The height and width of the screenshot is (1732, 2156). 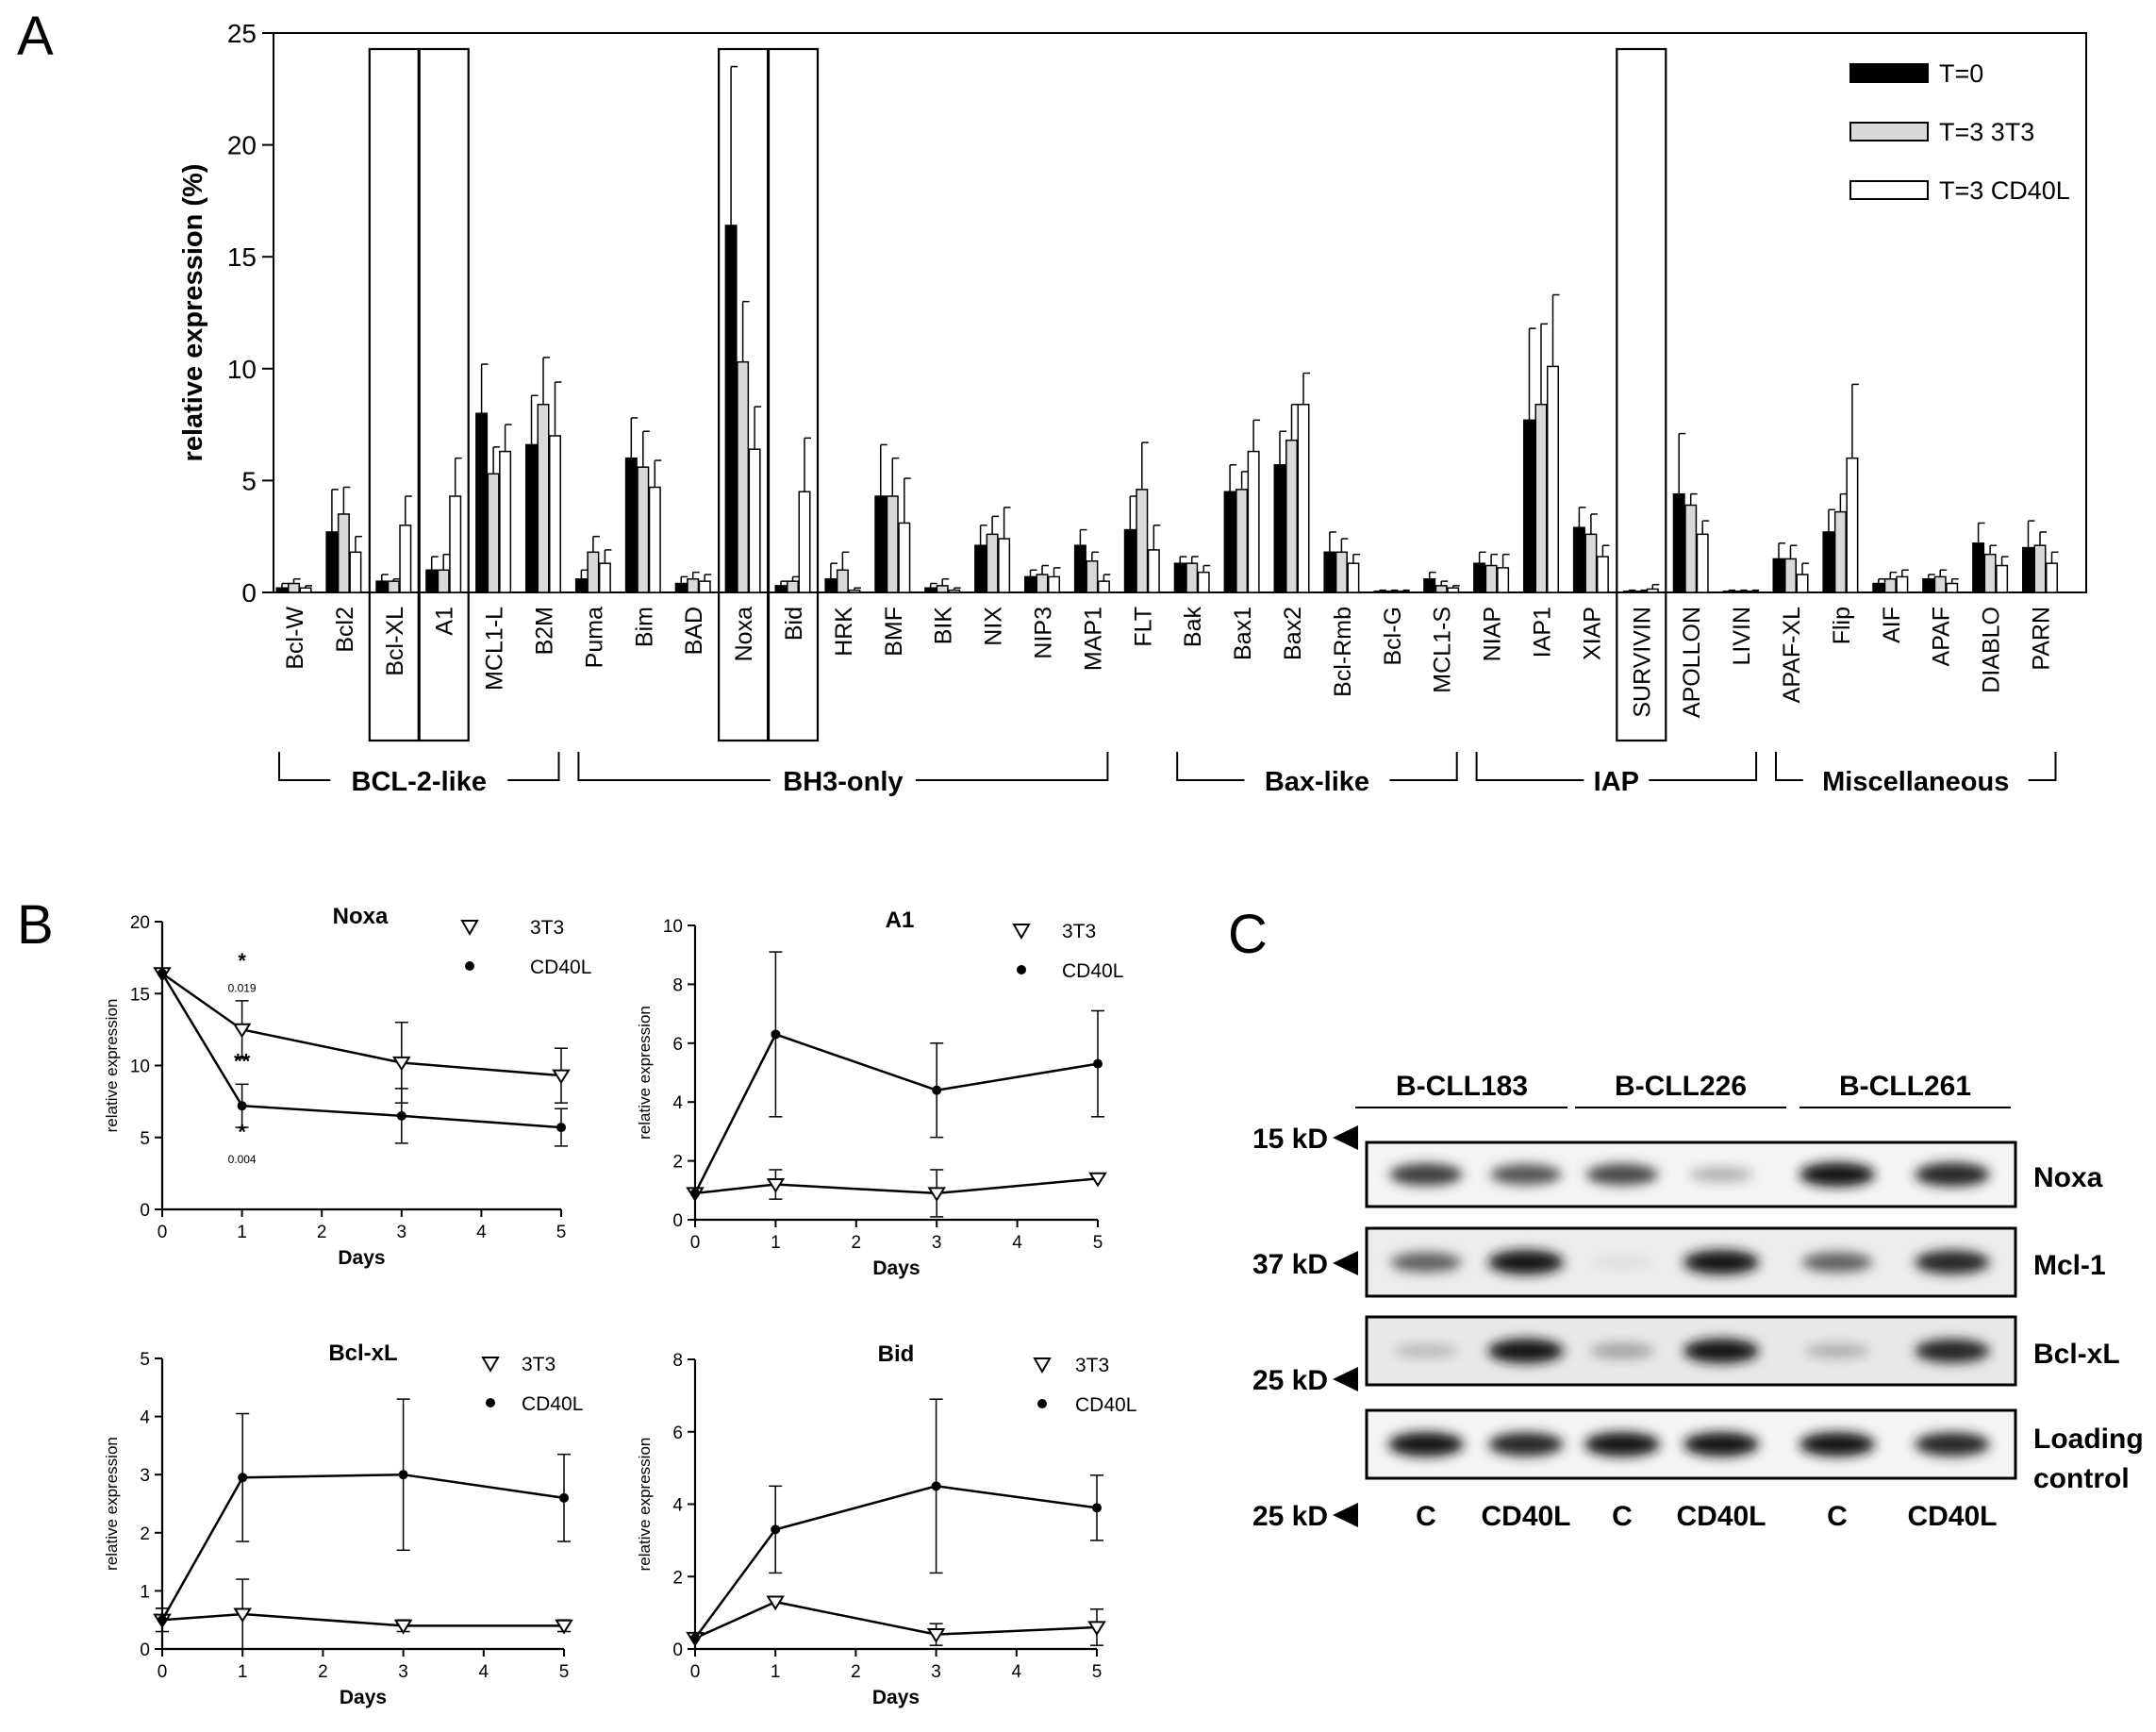 What do you see at coordinates (1978, 567) in the screenshot?
I see `bar-t-0-diablo` at bounding box center [1978, 567].